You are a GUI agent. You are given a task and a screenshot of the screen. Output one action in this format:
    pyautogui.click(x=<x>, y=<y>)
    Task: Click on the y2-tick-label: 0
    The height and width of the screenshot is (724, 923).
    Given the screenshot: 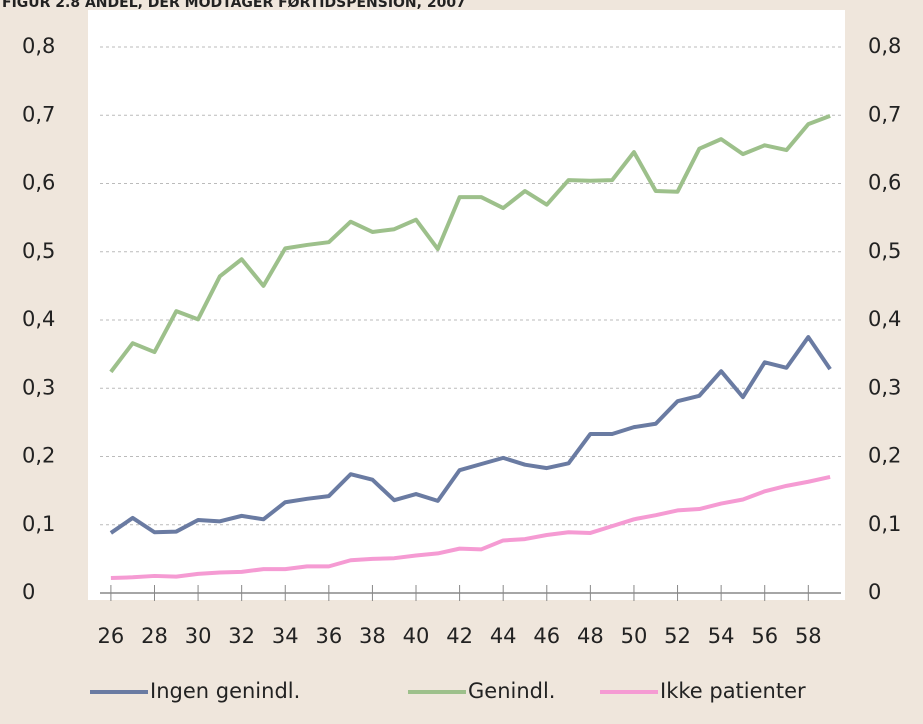 What is the action you would take?
    pyautogui.click(x=874, y=592)
    